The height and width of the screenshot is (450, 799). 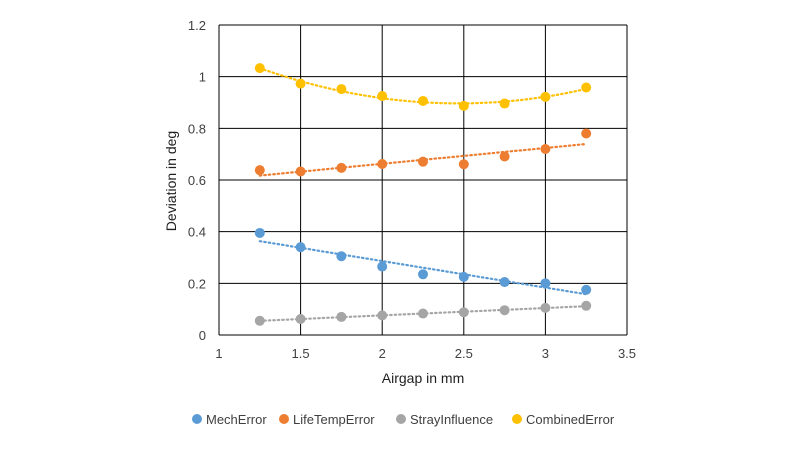 I want to click on x-axis-title: Airgap in mm, so click(x=423, y=378).